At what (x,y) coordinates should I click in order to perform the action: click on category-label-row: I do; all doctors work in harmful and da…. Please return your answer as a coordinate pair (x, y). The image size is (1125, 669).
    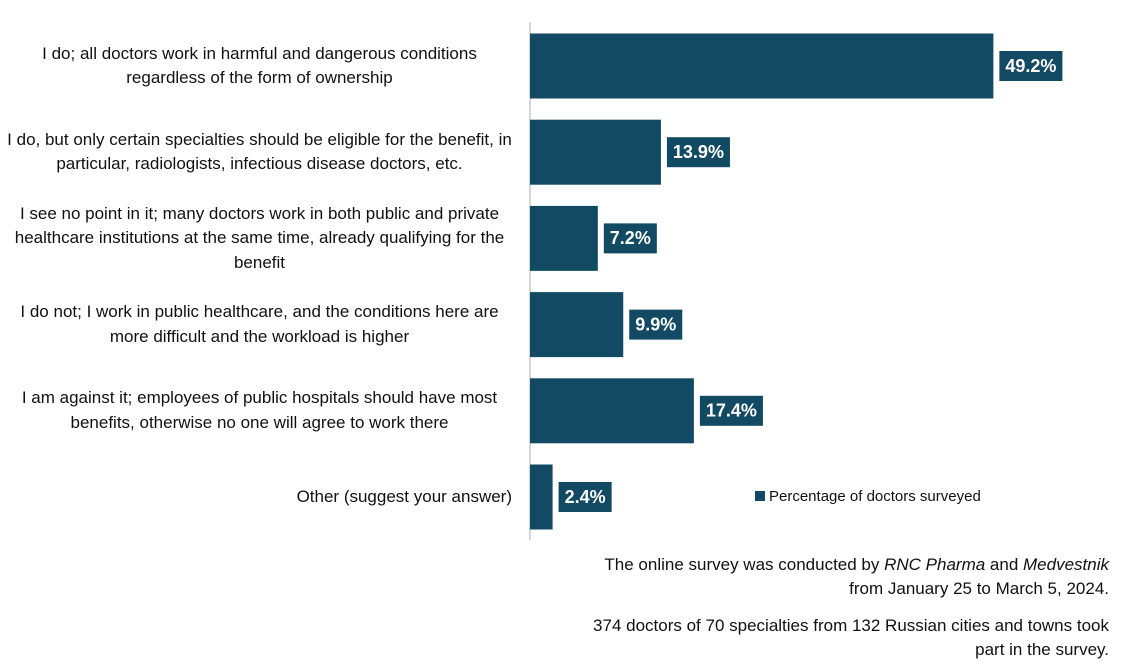
    Looking at the image, I should click on (256, 66).